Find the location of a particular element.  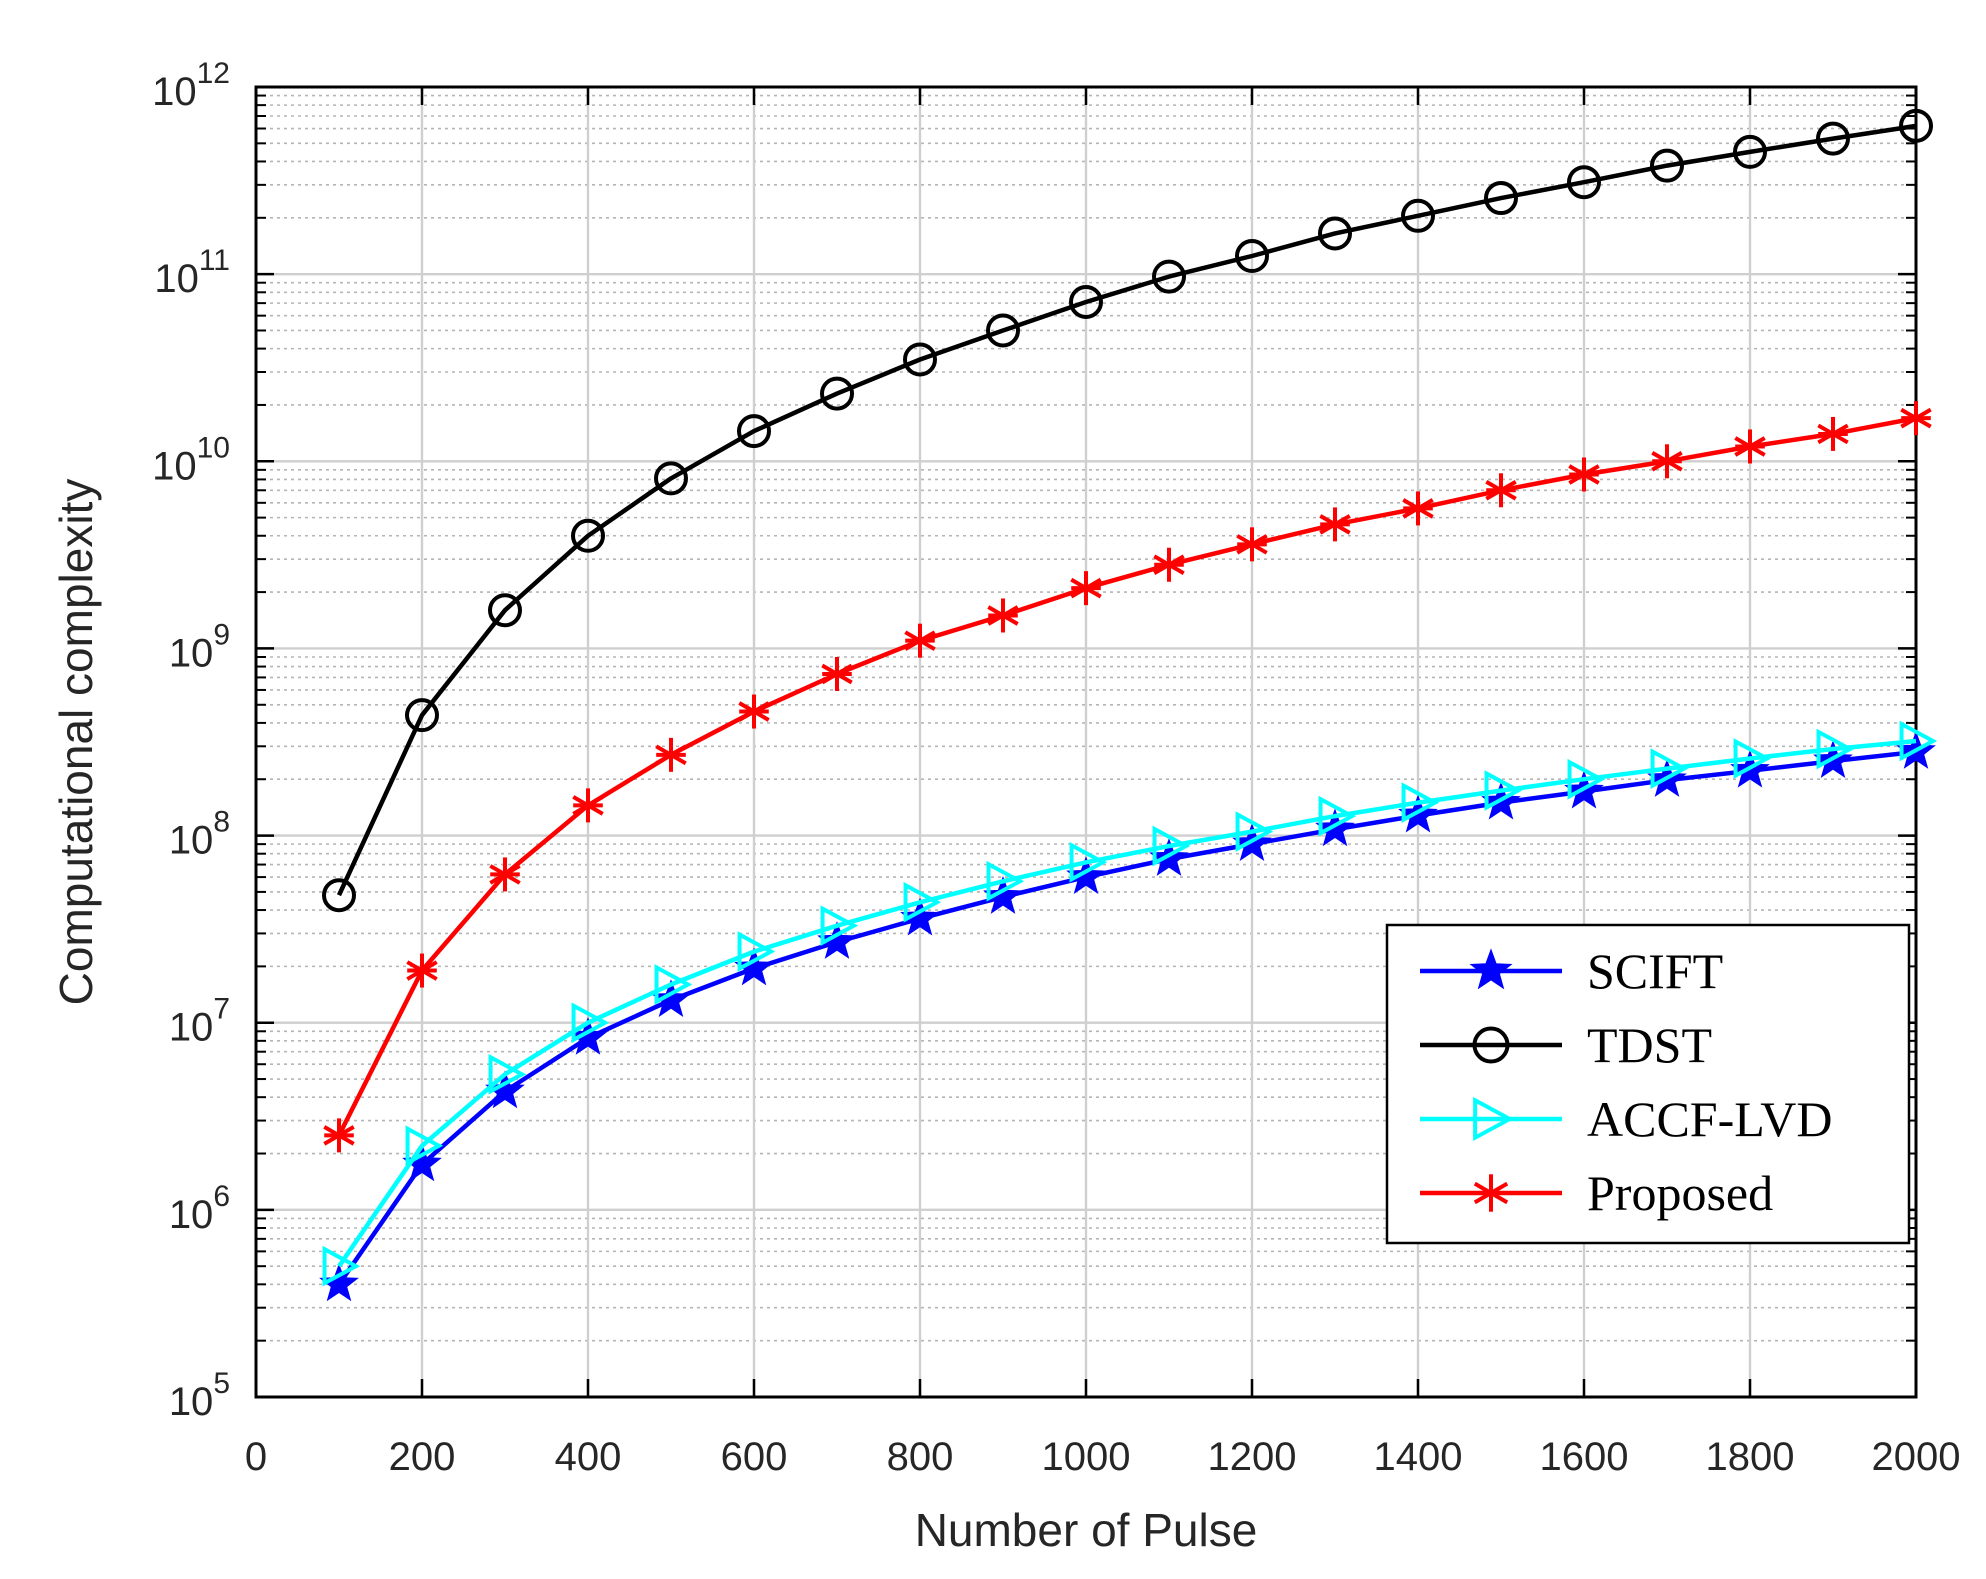

x-tick-label: 600 is located at coordinates (754, 1457).